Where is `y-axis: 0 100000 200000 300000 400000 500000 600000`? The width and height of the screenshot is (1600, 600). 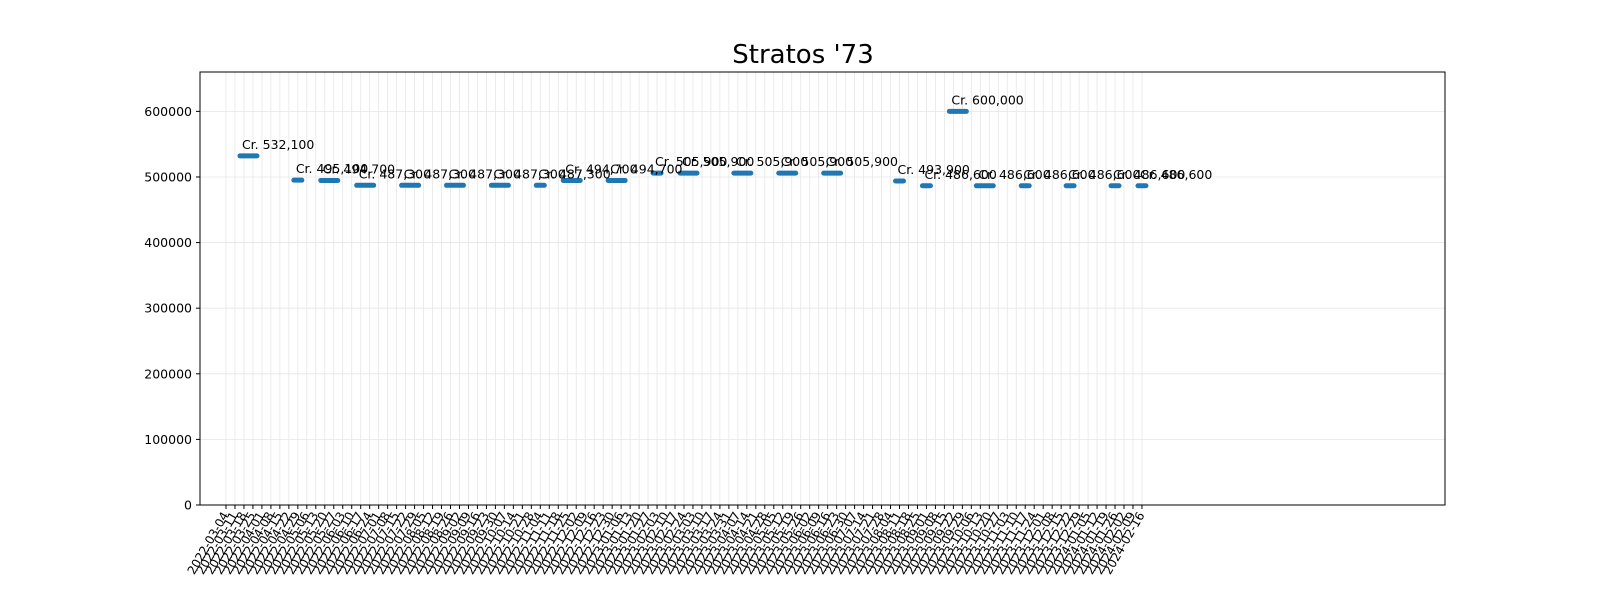
y-axis: 0 100000 200000 300000 400000 500000 600000 is located at coordinates (172, 308).